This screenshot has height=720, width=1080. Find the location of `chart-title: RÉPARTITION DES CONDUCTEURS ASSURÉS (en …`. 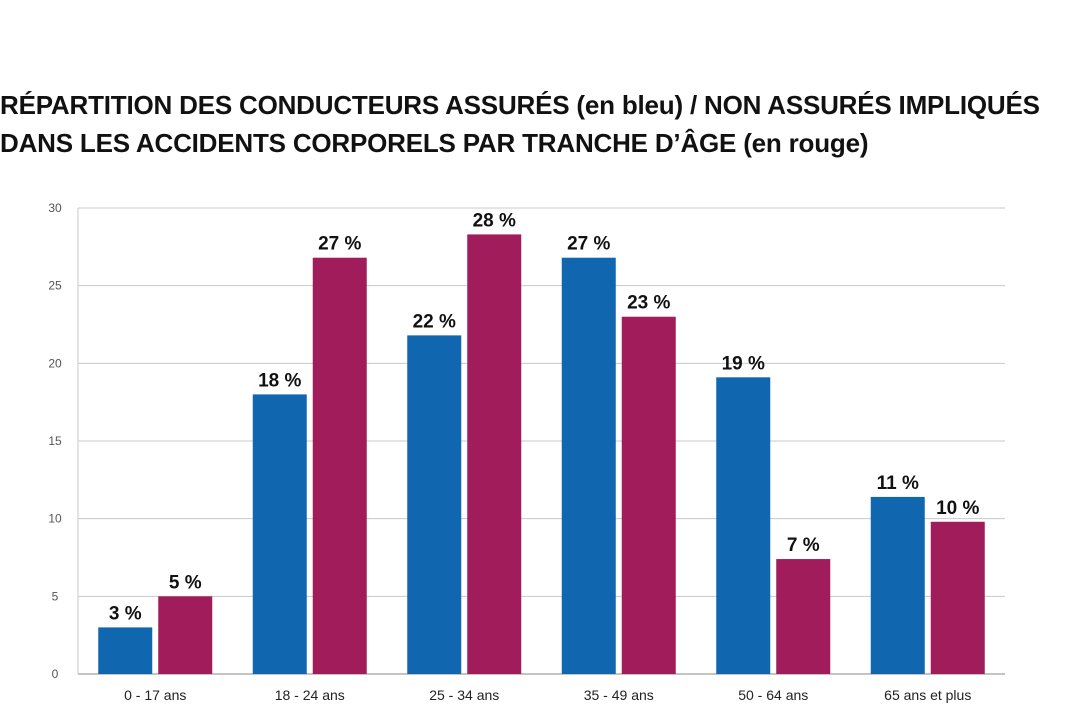

chart-title: RÉPARTITION DES CONDUCTEURS ASSURÉS (en … is located at coordinates (540, 124).